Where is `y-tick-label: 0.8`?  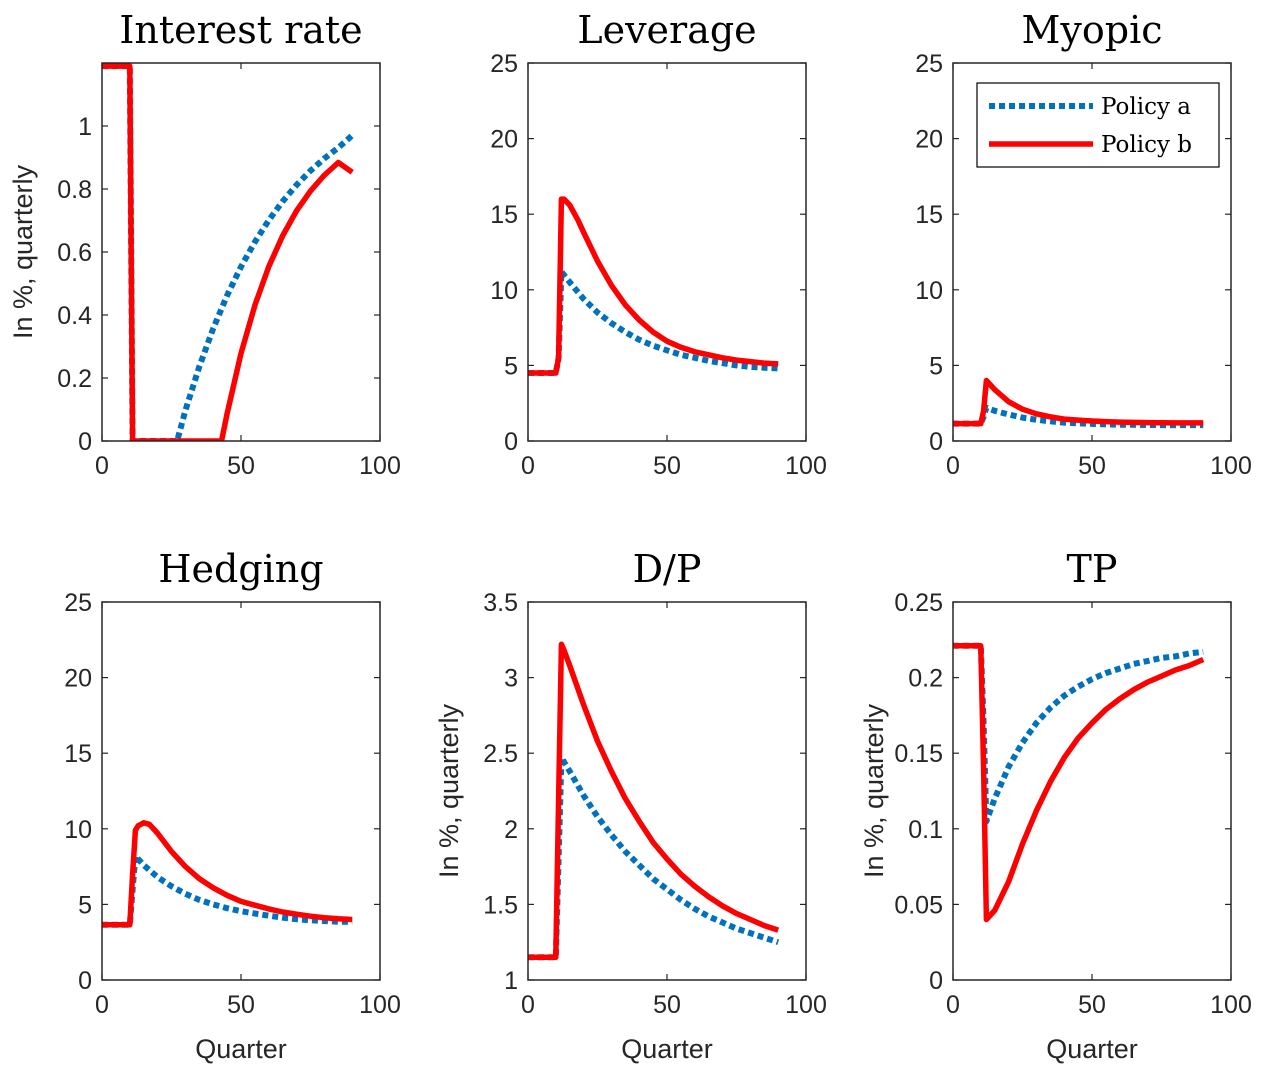
y-tick-label: 0.8 is located at coordinates (74, 190).